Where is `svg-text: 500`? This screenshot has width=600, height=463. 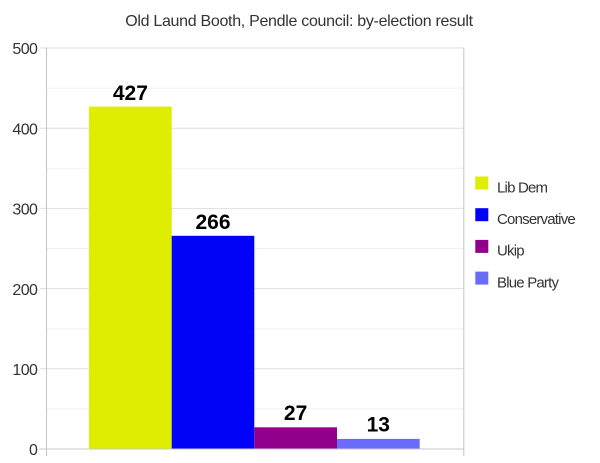
svg-text: 500 is located at coordinates (25, 49).